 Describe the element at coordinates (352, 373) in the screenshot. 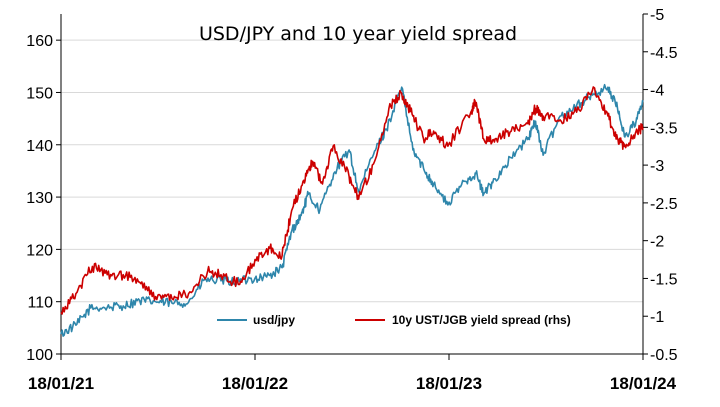

I see `x-axis-ticks: 18/01/21 18/01/22 18/01/23 18/01/24` at that location.